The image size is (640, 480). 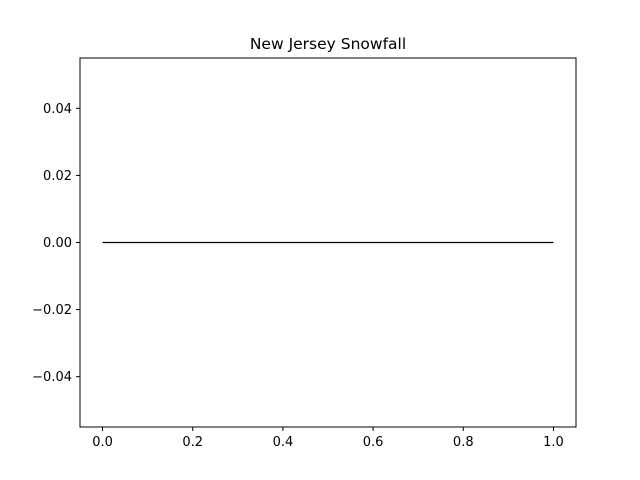 I want to click on x-axis: 0.0 0.2 0.4 0.6 0.8 1.0, so click(x=328, y=438).